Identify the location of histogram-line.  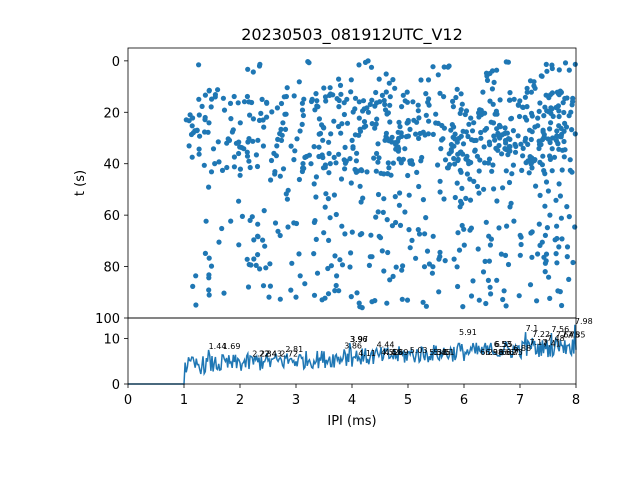
(352, 354).